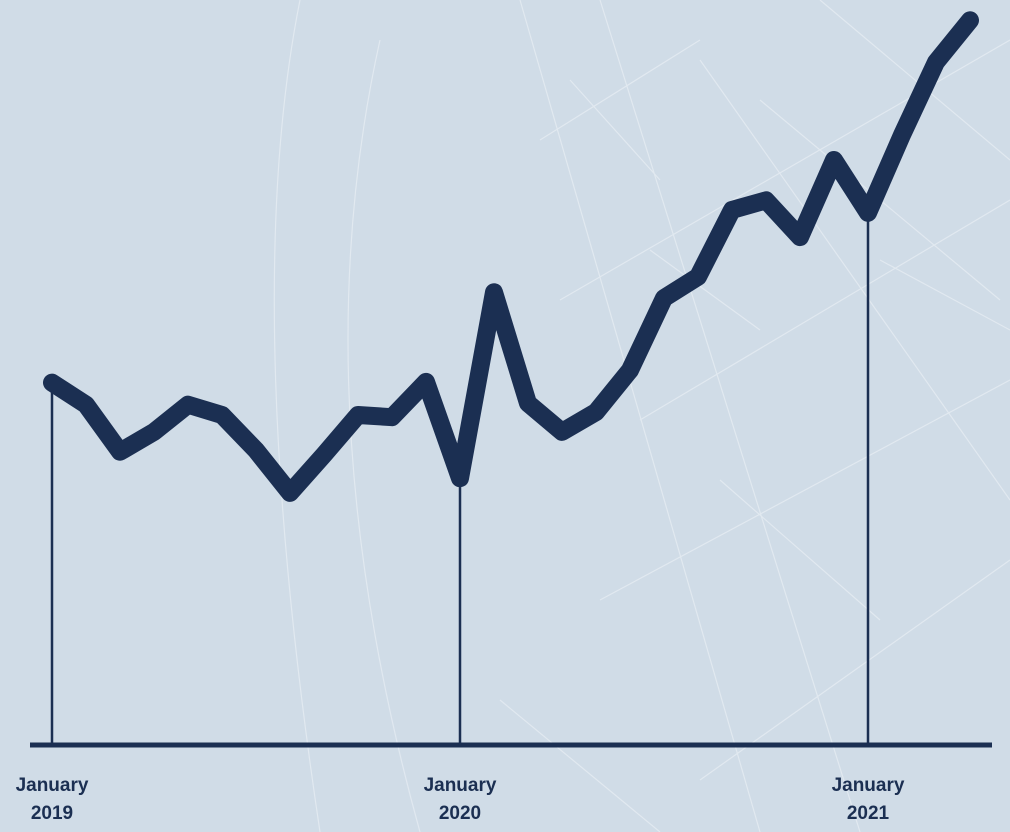  I want to click on x-tick-label: January 2019, so click(52, 799).